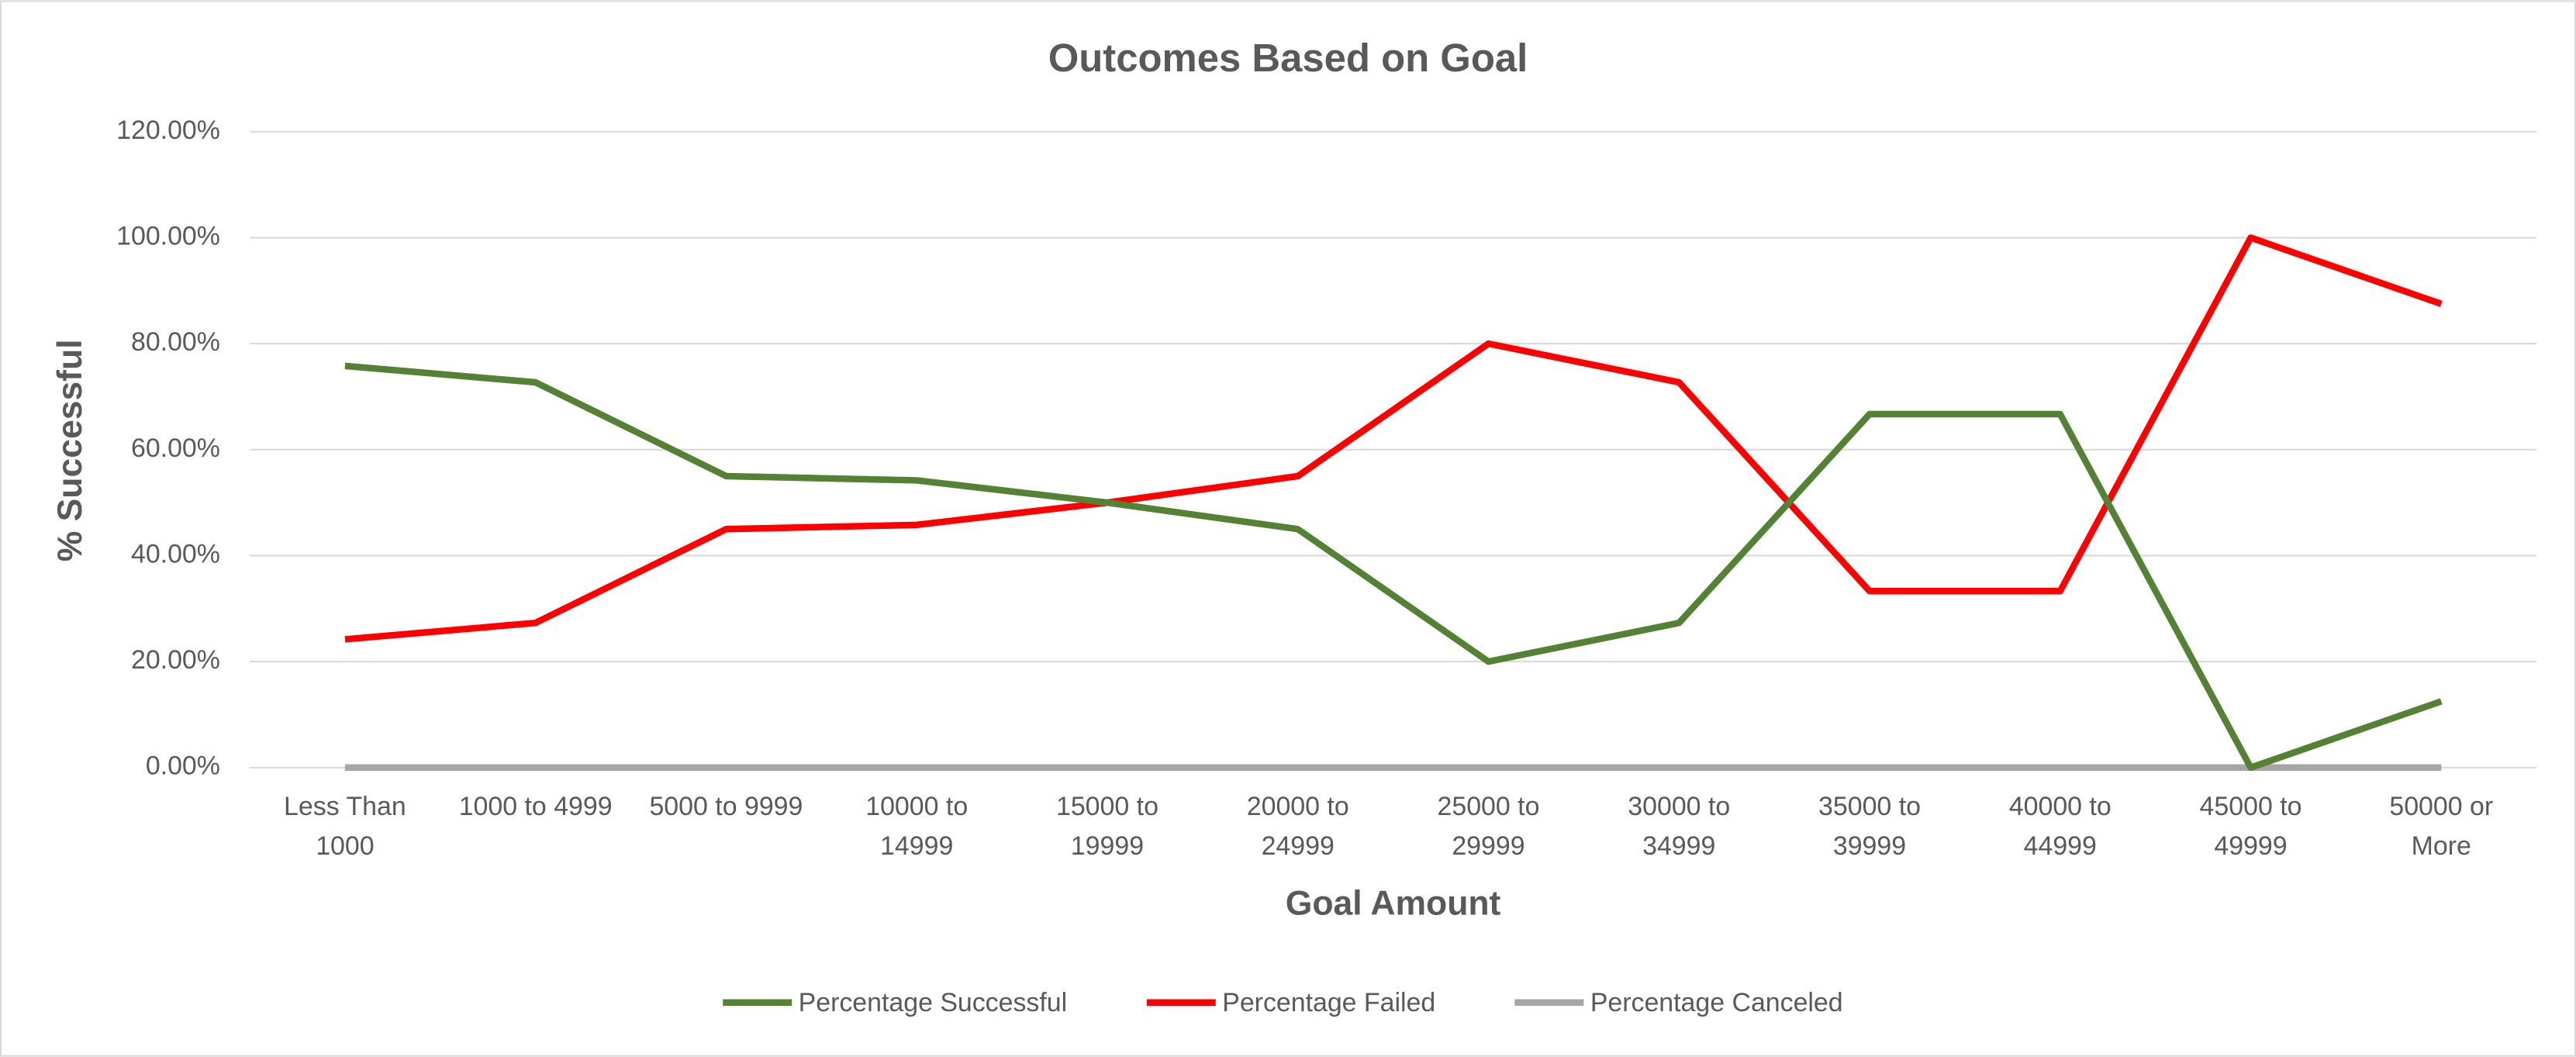 This screenshot has height=1057, width=2576. I want to click on x-tick-label-box: 5000 to 9999, so click(726, 807).